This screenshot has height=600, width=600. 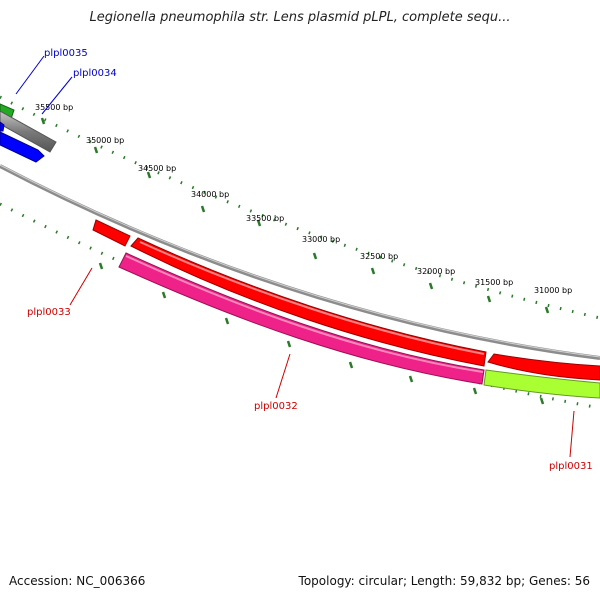 What do you see at coordinates (54, 107) in the screenshot?
I see `tick-label: 35500 bp` at bounding box center [54, 107].